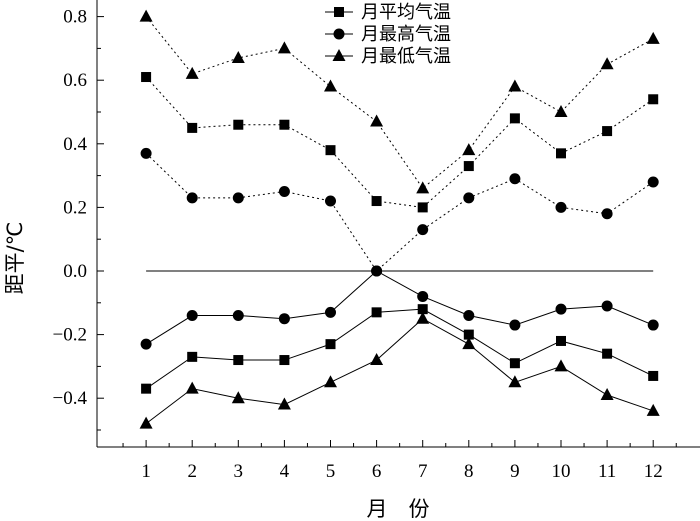  I want to click on legend-marker-triangle, so click(339, 55).